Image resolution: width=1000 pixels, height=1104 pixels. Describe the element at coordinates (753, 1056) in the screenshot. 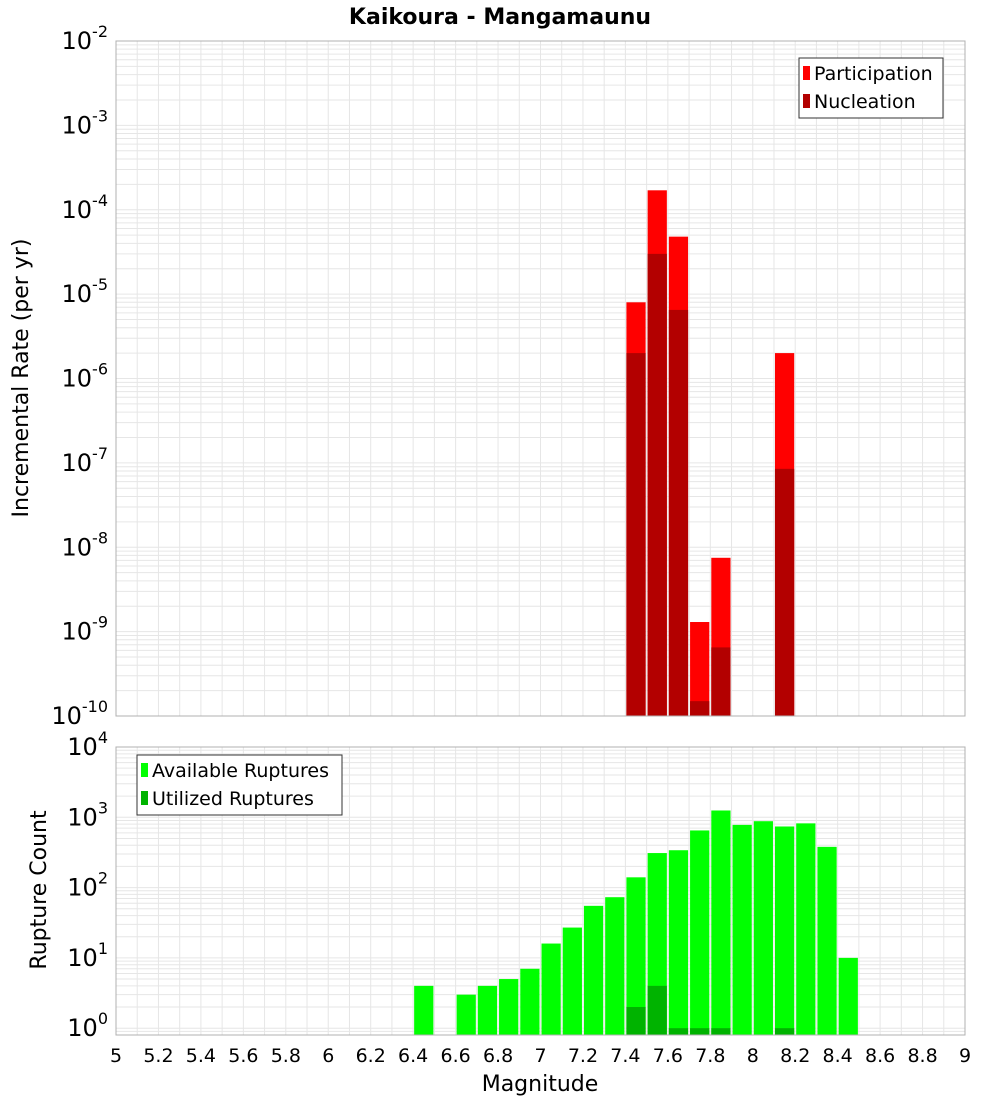

I see `x-tick-label: 8` at that location.